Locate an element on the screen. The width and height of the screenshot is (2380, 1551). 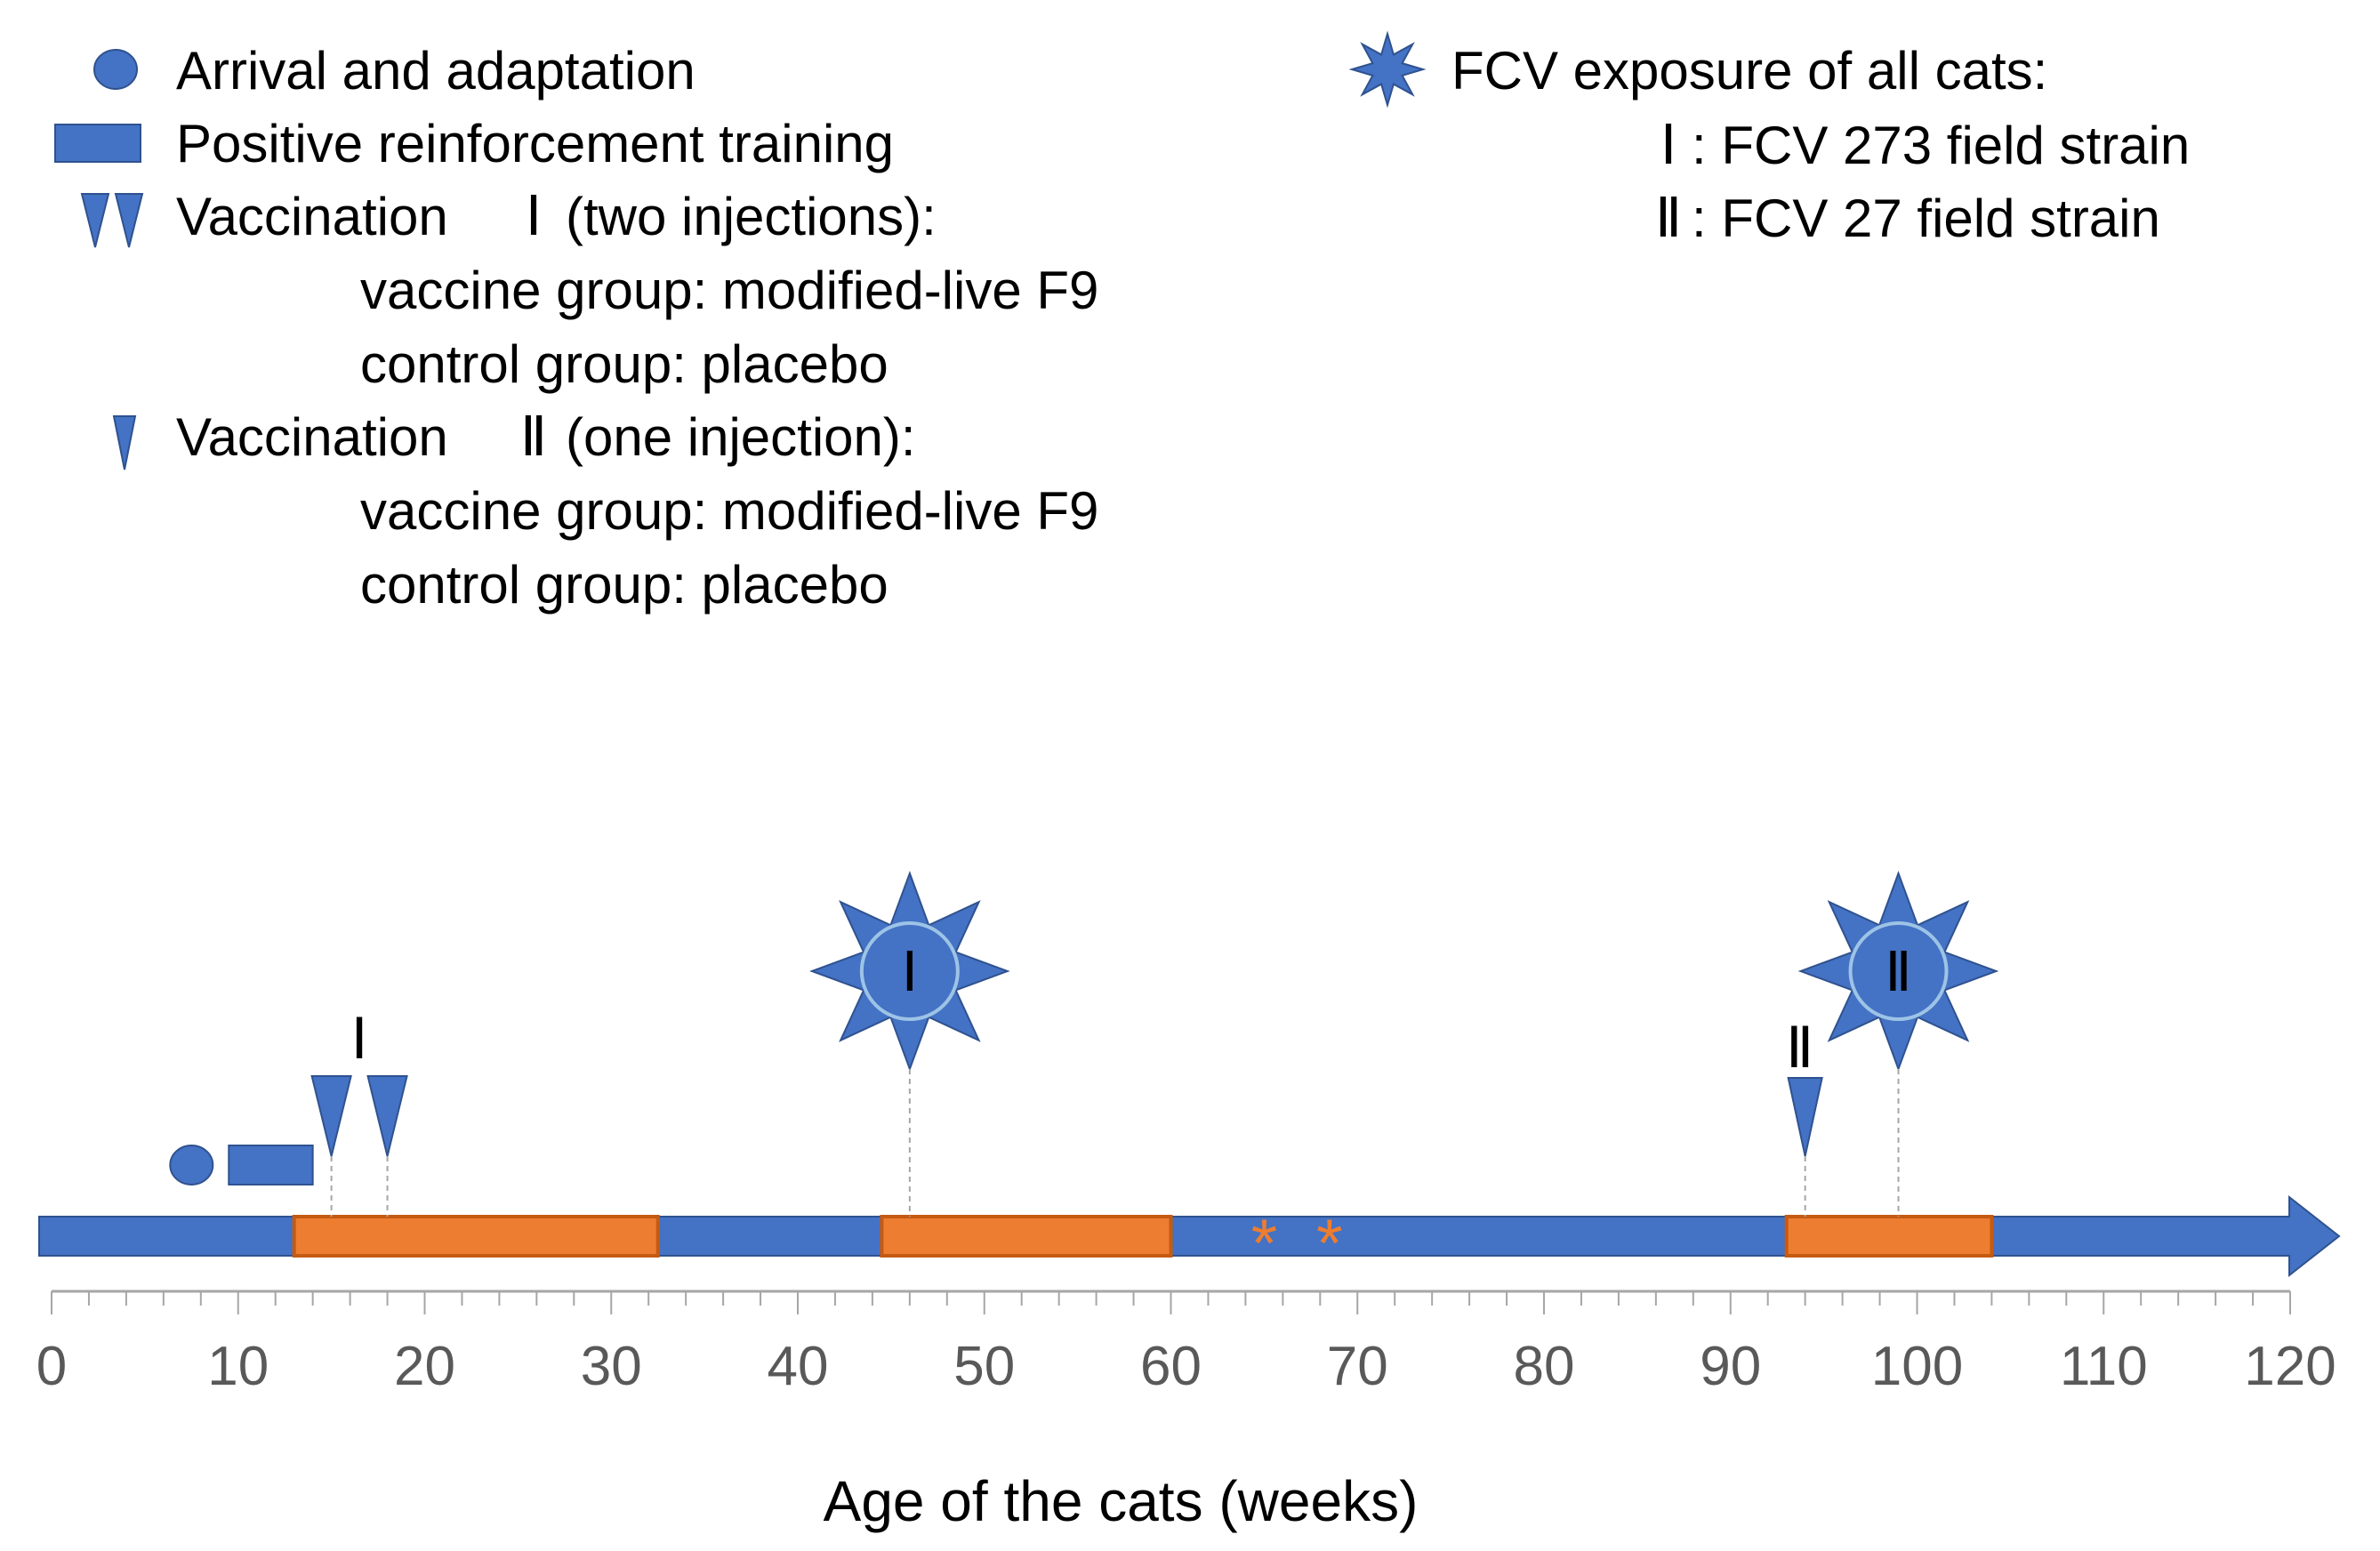
tick-label-10: 10 is located at coordinates (238, 1366).